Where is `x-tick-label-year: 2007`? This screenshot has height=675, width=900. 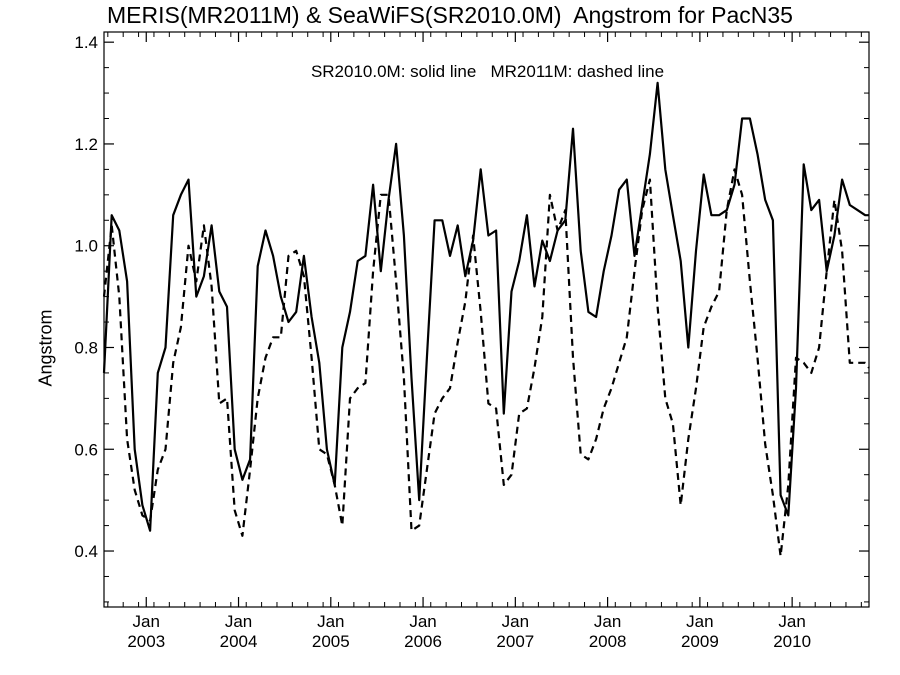
x-tick-label-year: 2007 is located at coordinates (515, 641).